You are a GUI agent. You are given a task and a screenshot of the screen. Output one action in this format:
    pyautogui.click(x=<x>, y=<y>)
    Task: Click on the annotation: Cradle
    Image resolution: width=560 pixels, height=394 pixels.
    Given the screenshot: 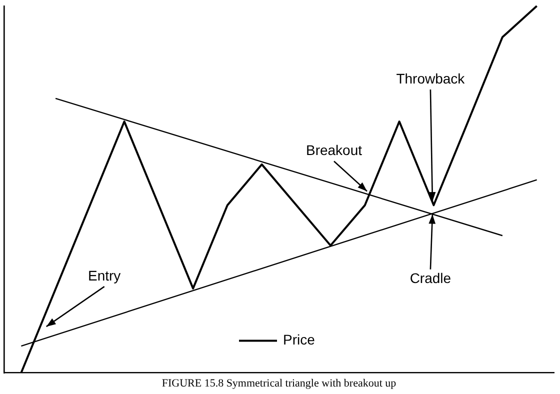 What is the action you would take?
    pyautogui.click(x=431, y=278)
    